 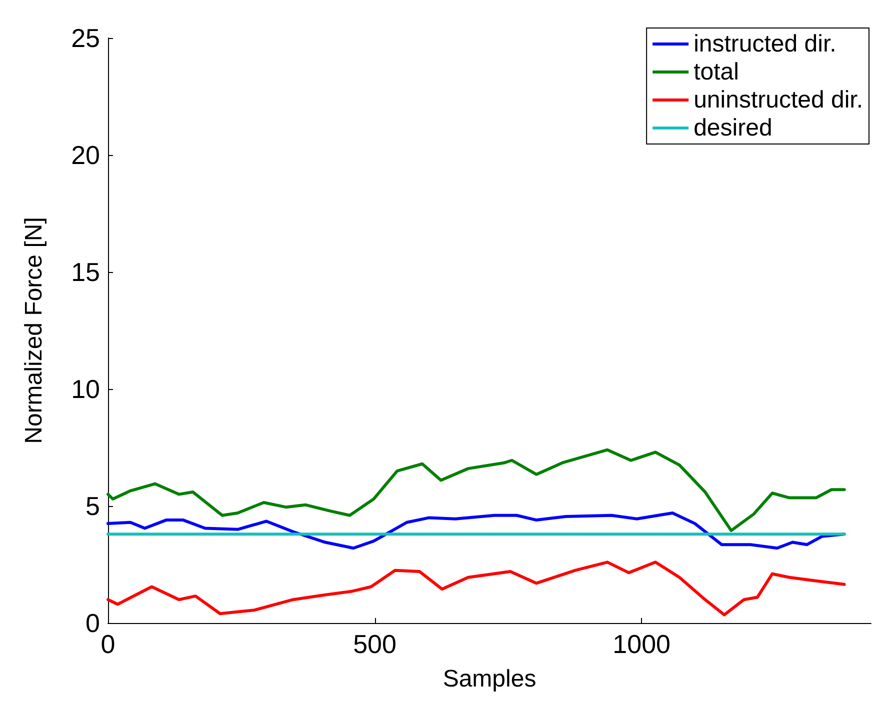 What do you see at coordinates (34, 330) in the screenshot?
I see `y-axis-title: Normalized Force [N]` at bounding box center [34, 330].